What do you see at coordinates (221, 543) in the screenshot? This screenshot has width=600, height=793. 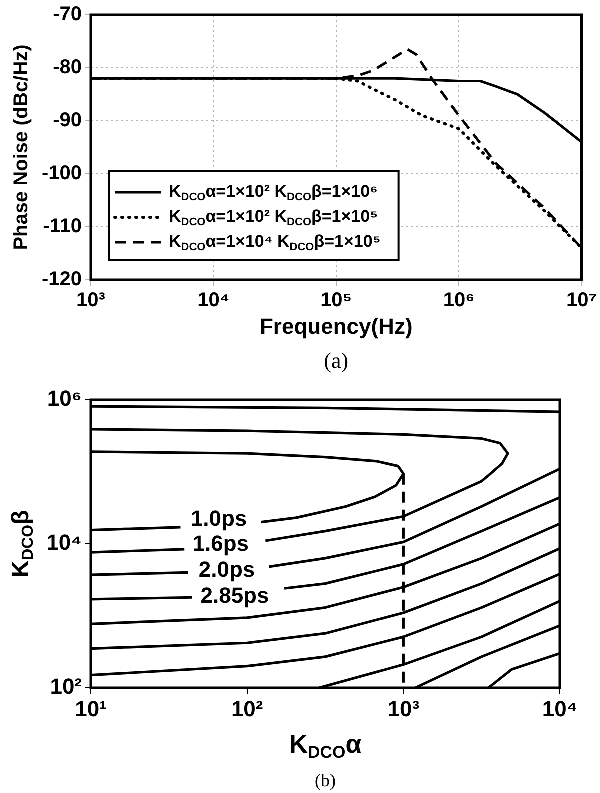 I see `annotation: 1.6ps` at bounding box center [221, 543].